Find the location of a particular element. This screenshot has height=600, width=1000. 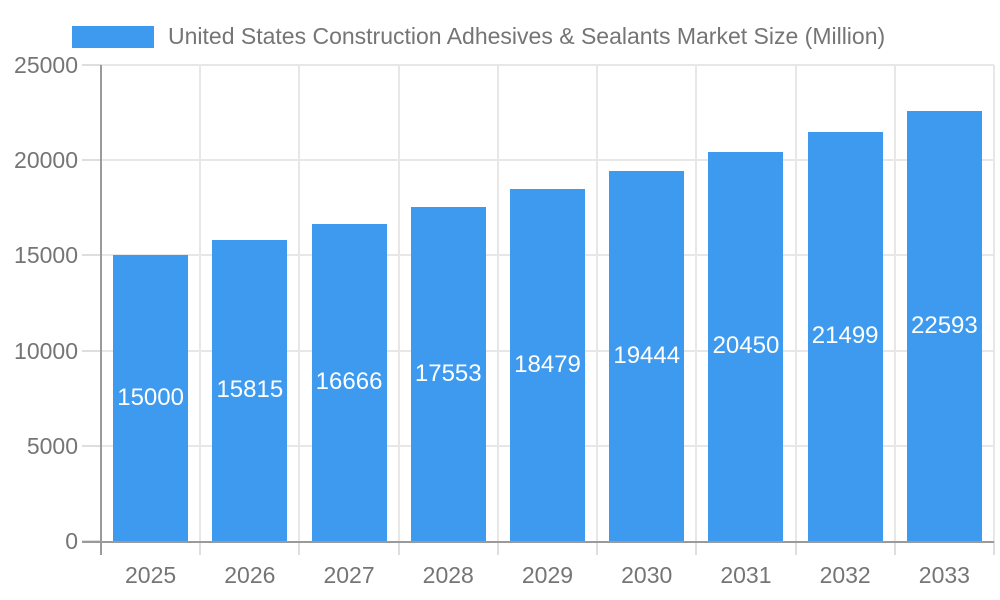

bar-value-label: 18479 is located at coordinates (547, 365).